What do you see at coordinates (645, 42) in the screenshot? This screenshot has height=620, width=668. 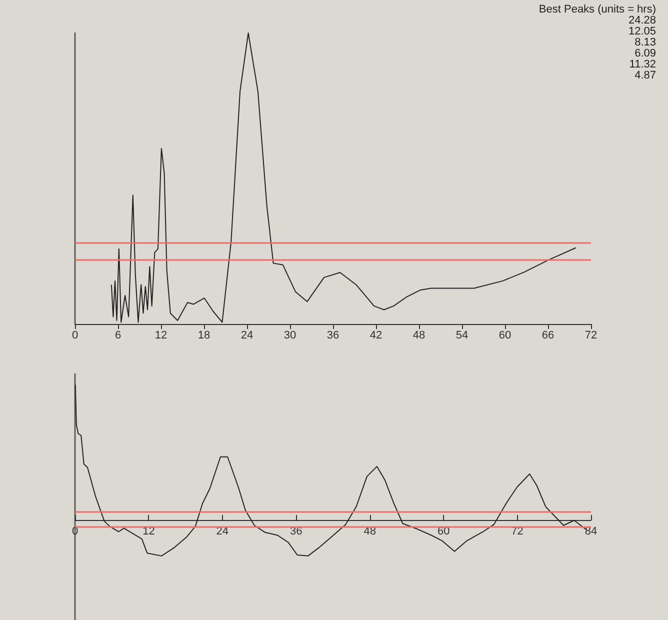 I see `text: 8.13` at bounding box center [645, 42].